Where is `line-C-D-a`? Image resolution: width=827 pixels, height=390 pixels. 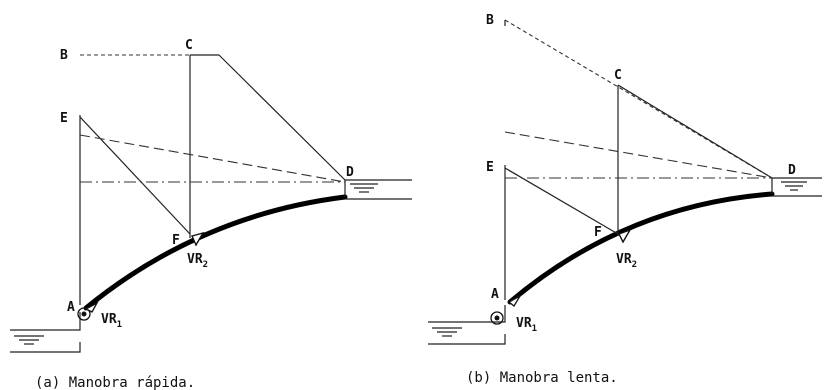
line-C-D-a is located at coordinates (282, 117).